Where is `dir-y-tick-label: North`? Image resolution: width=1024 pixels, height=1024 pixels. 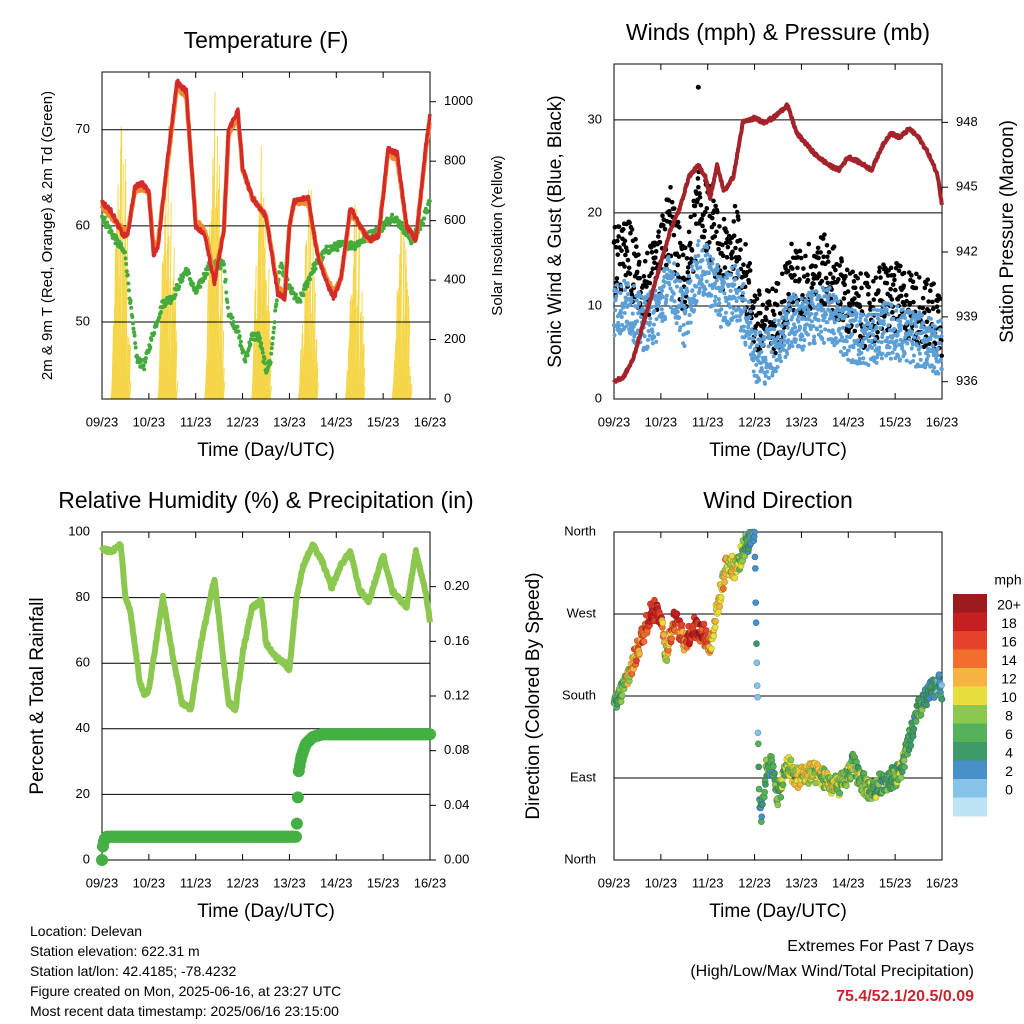 dir-y-tick-label: North is located at coordinates (580, 858).